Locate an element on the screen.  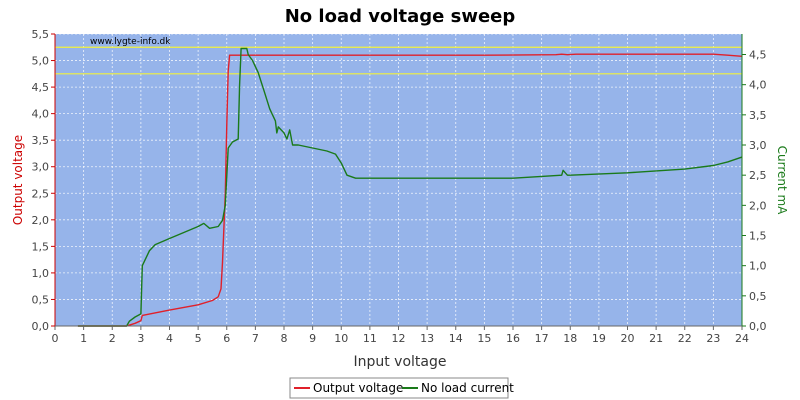
y-right-tick-label: 4,5 is located at coordinates (758, 55).